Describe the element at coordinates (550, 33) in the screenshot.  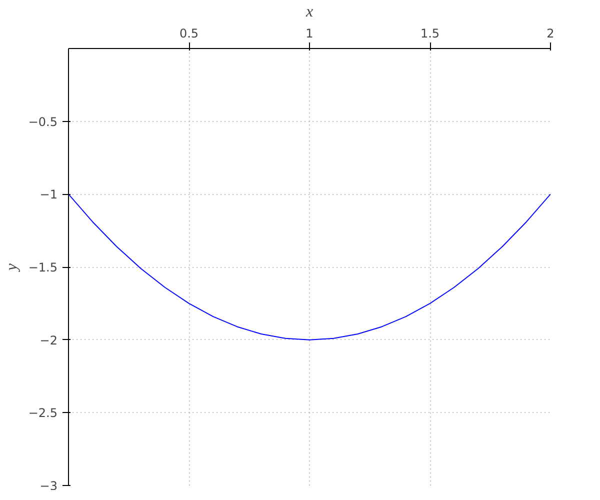
I see `x-tick-label: 2` at that location.